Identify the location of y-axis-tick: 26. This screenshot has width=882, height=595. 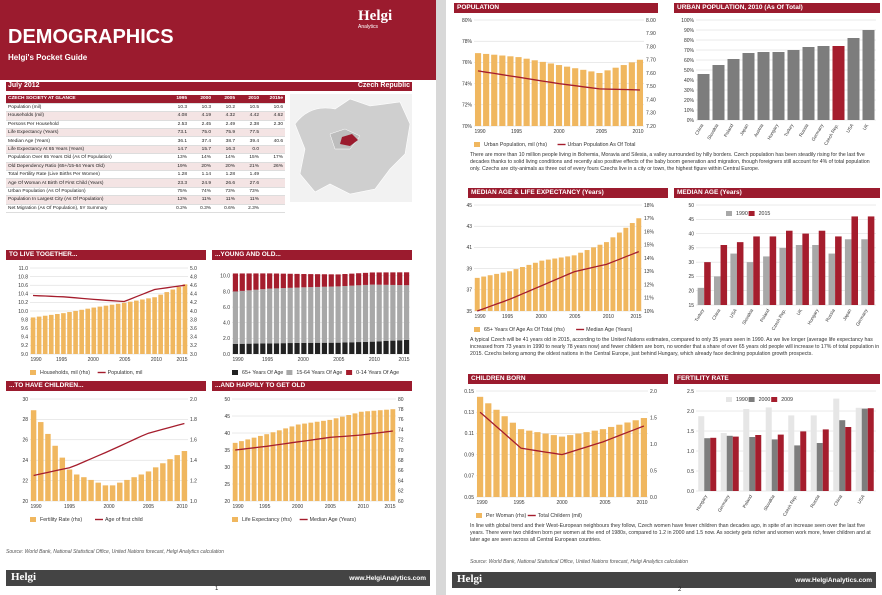
(25, 441).